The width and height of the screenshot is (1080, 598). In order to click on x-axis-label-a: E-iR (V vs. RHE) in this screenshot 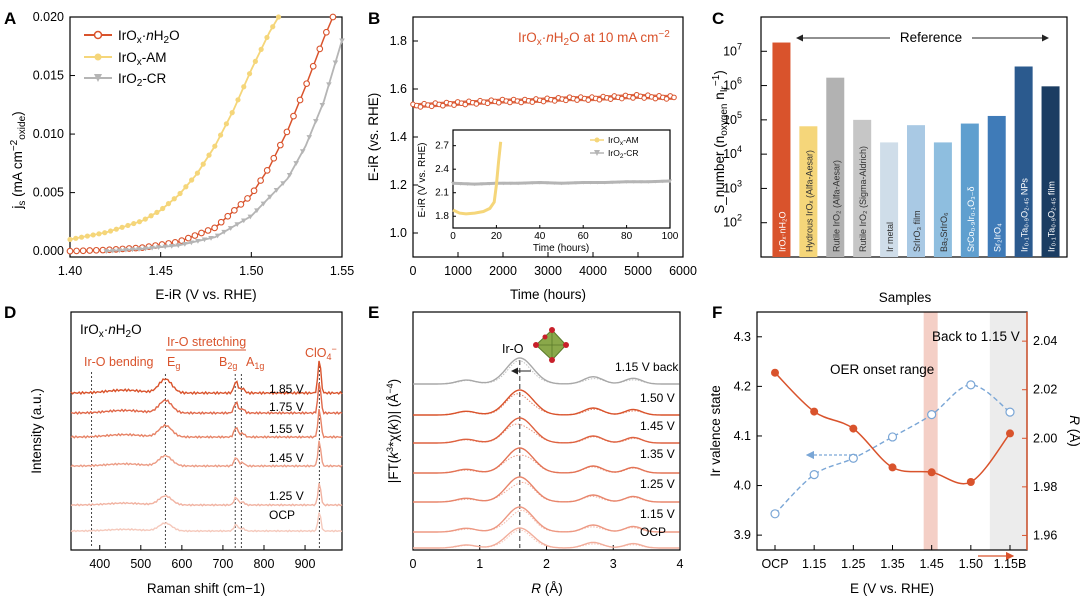, I will do `click(205, 294)`.